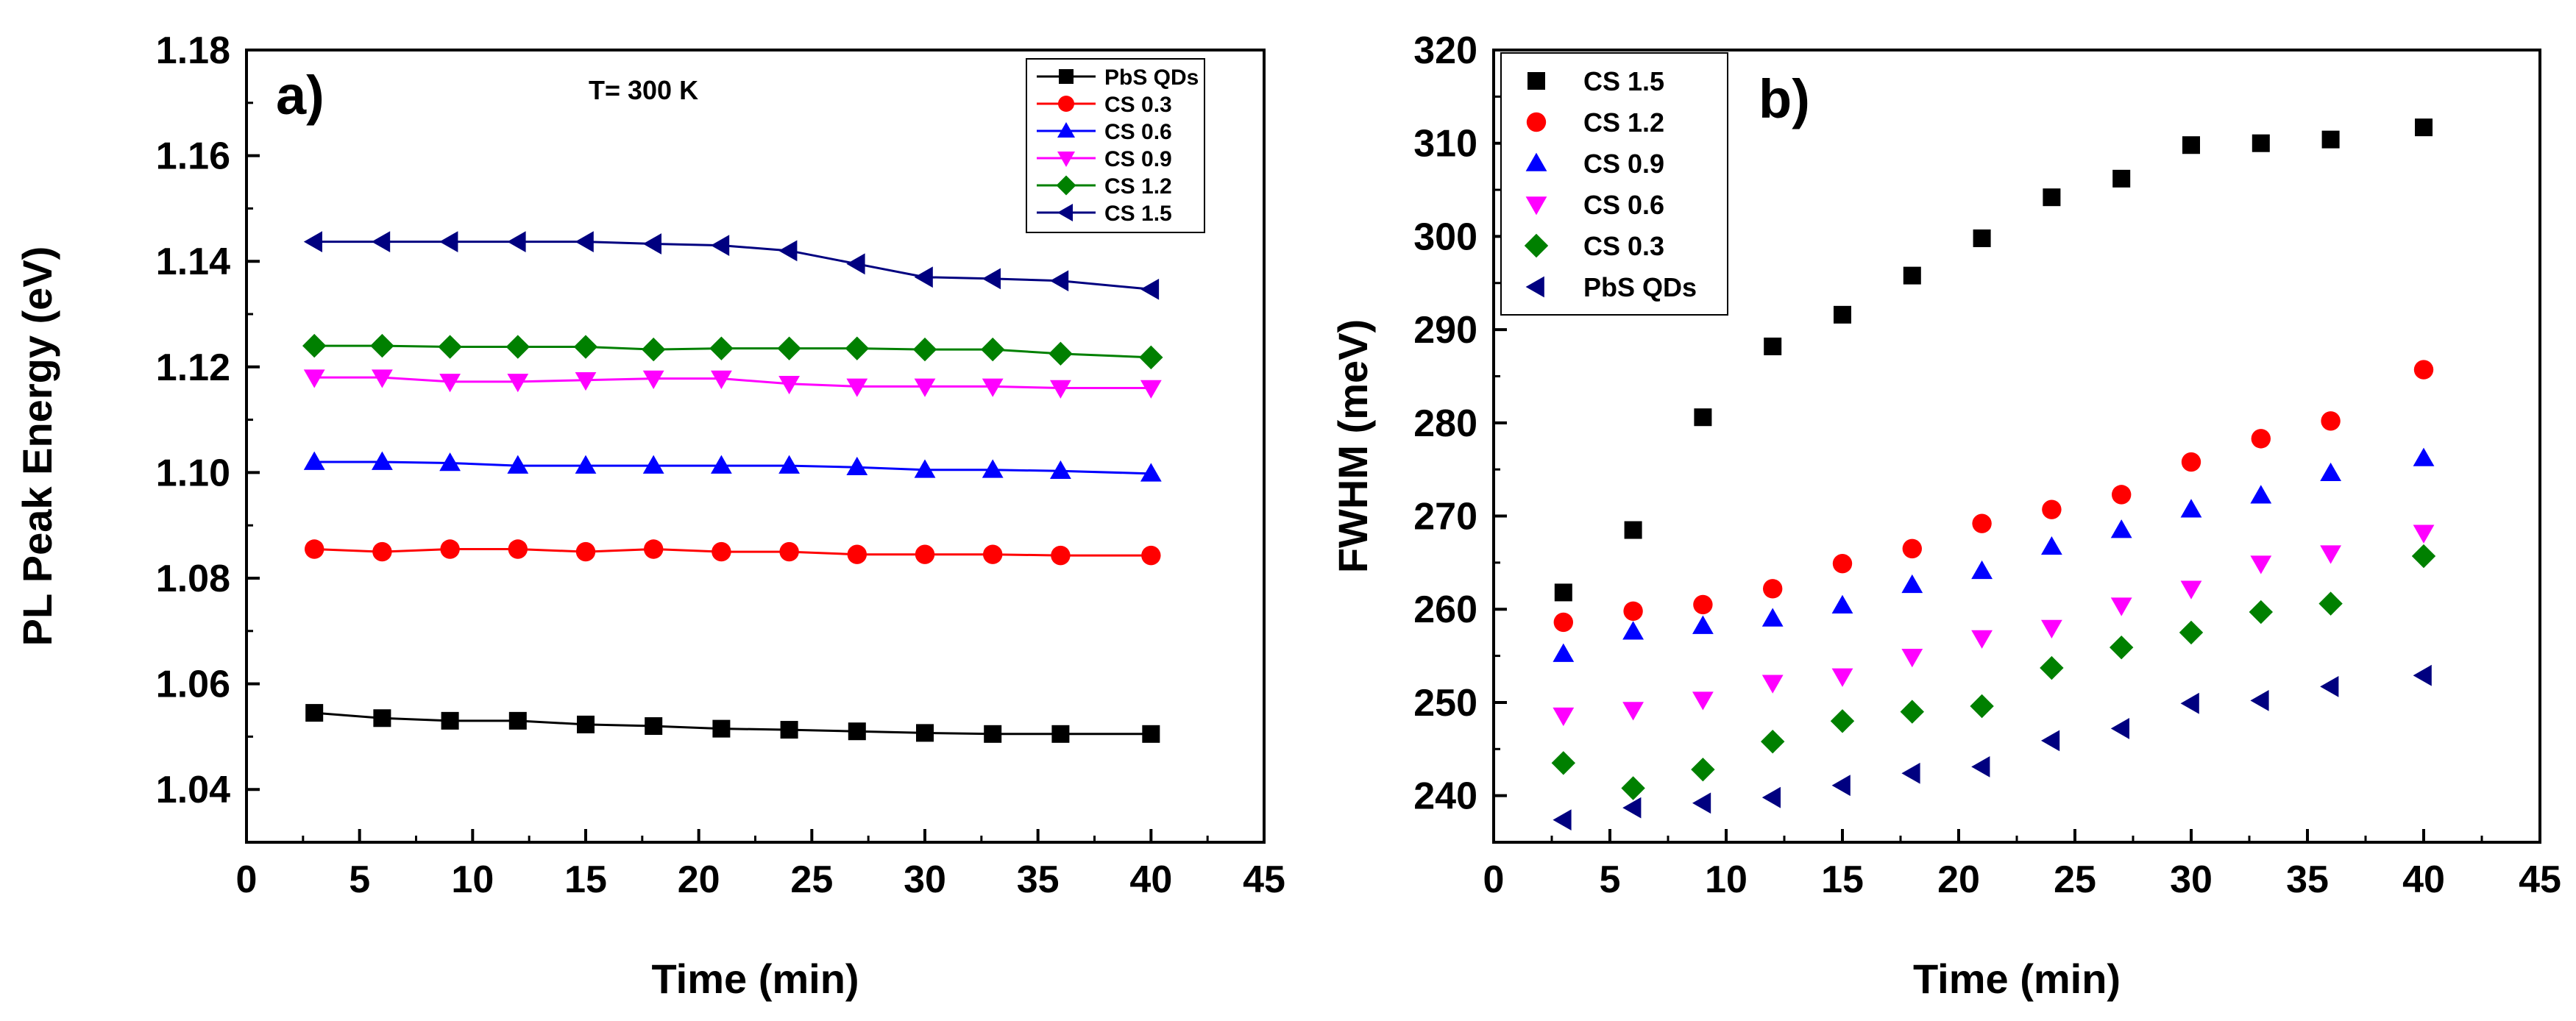 This screenshot has height=1021, width=2576. I want to click on x-tick-label: 15, so click(585, 879).